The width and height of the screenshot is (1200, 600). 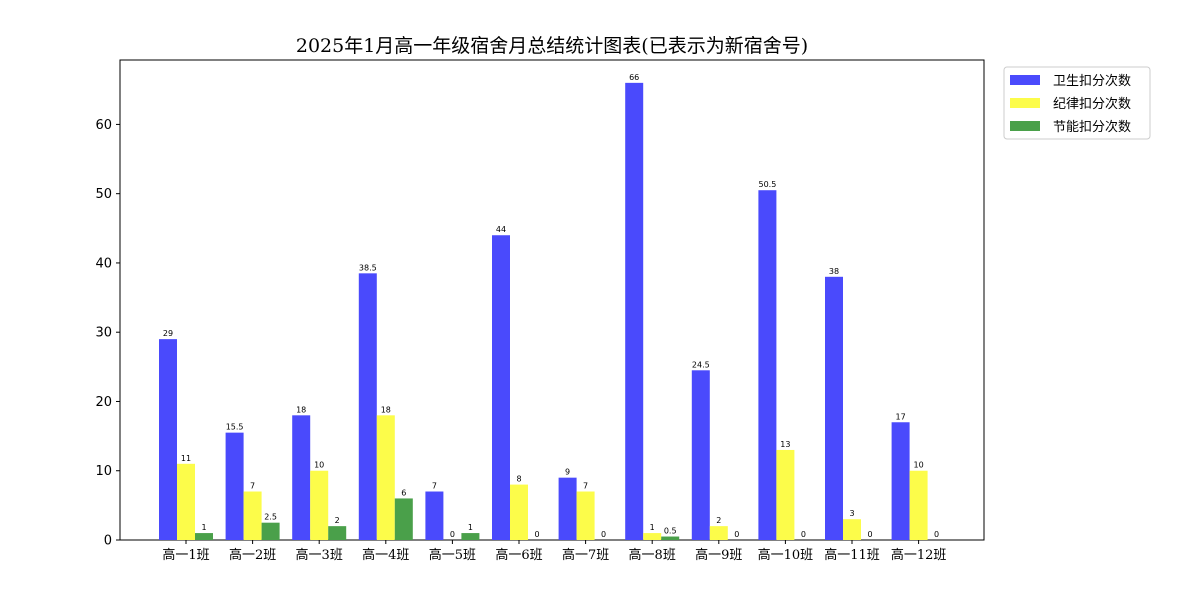 I want to click on bar-value-label: 2.5, so click(x=270, y=517).